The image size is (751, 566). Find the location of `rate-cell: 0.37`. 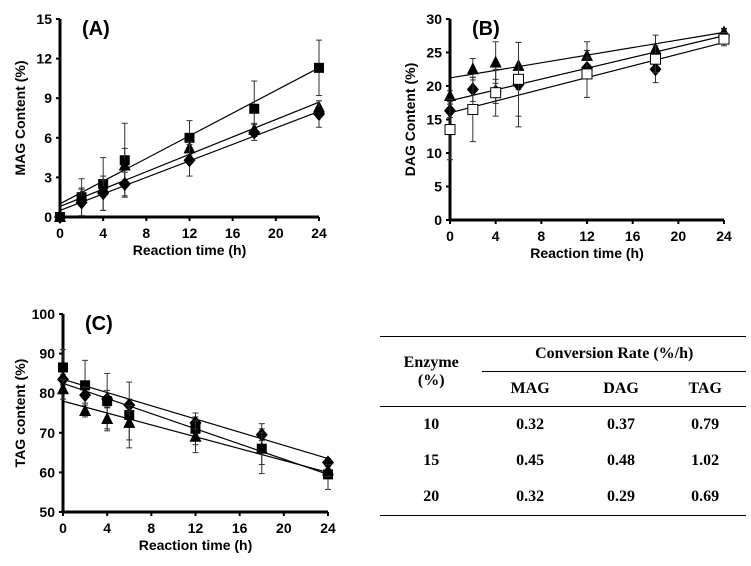

rate-cell: 0.37 is located at coordinates (621, 424).